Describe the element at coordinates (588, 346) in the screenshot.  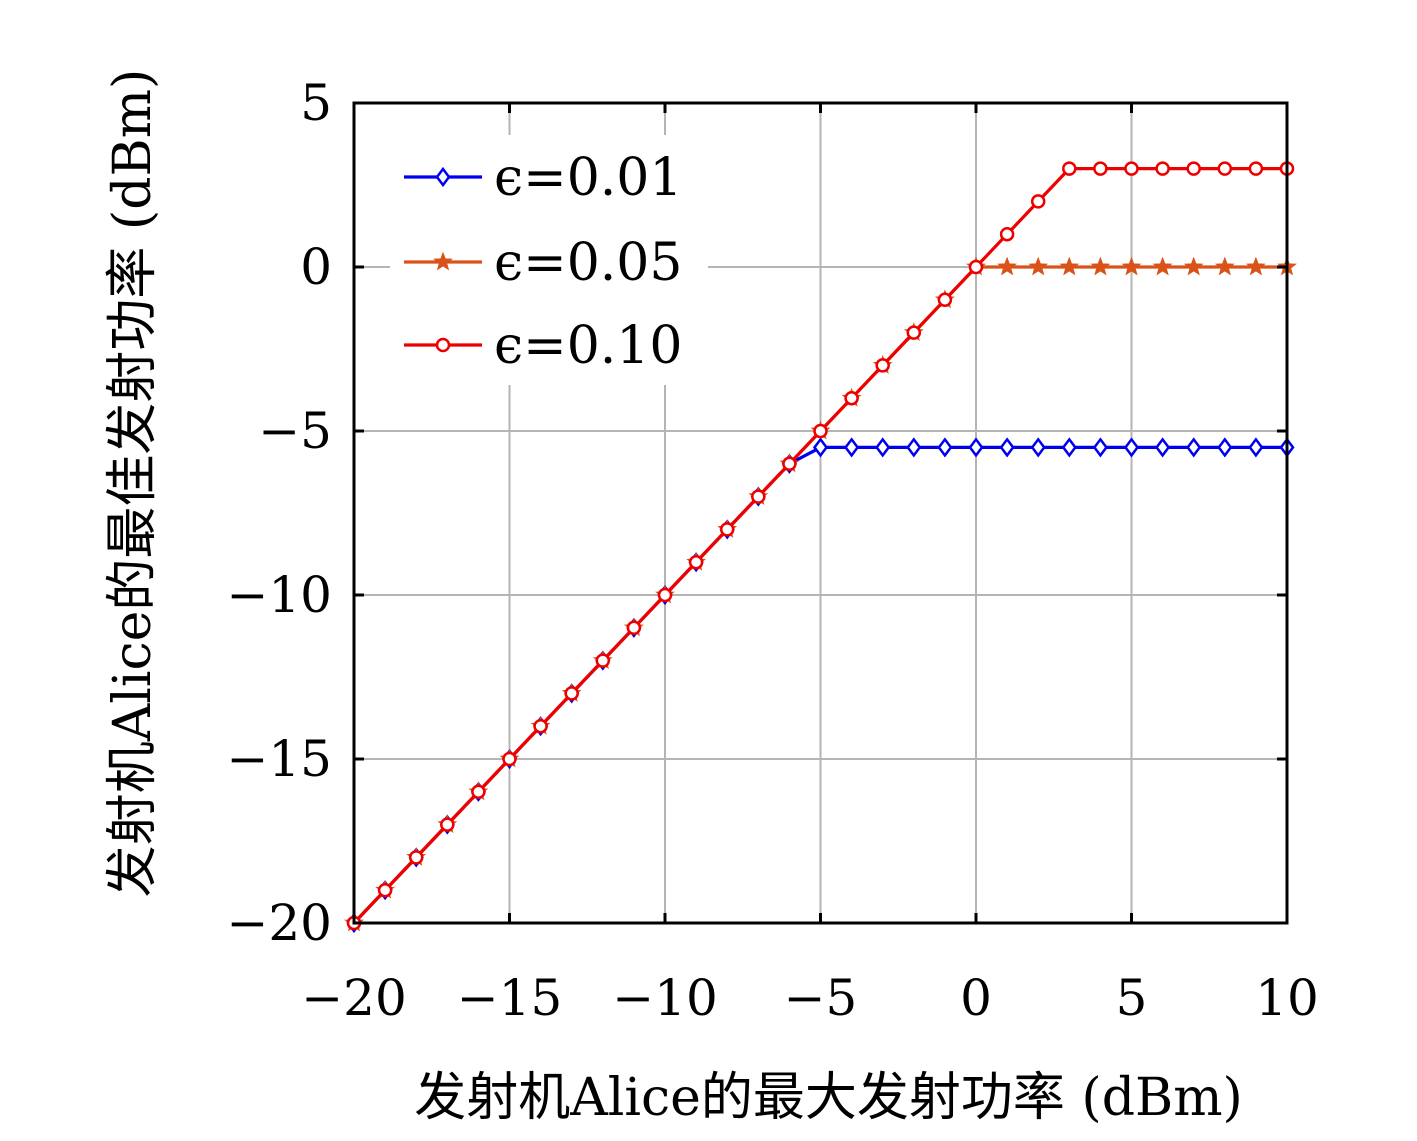
I see `legend-label: ϵ=0.10` at that location.